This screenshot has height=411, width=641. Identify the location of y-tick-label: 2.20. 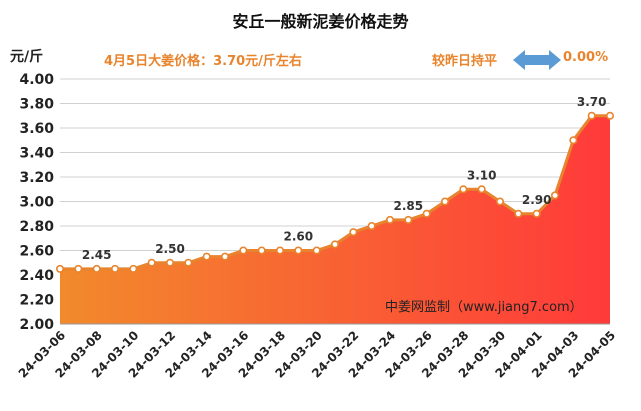
(36, 301).